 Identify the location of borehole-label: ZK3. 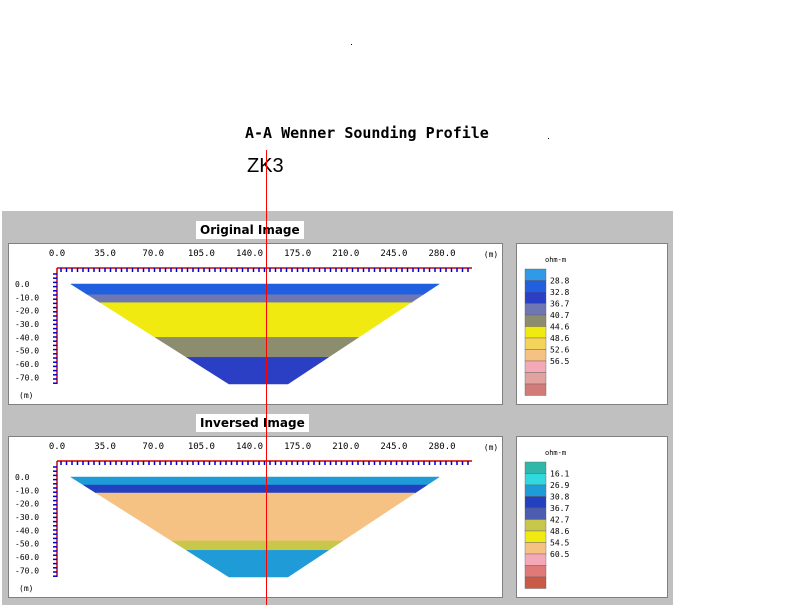
(265, 166).